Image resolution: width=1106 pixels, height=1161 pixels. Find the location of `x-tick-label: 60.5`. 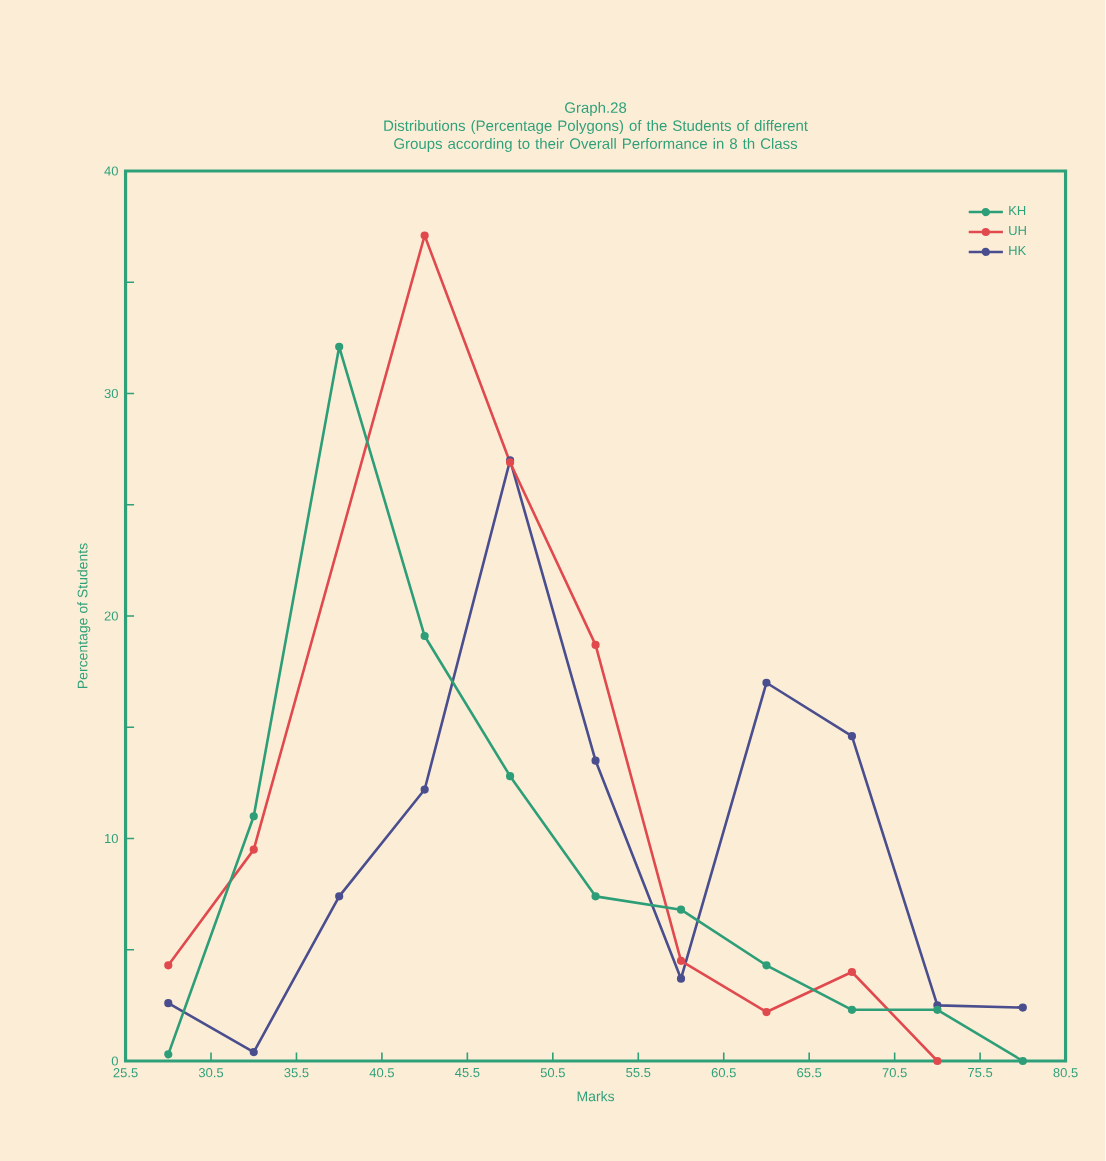

x-tick-label: 60.5 is located at coordinates (724, 1073).